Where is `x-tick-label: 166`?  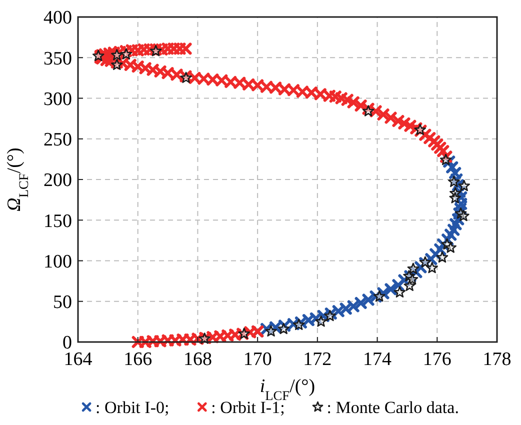 x-tick-label: 166 is located at coordinates (138, 359).